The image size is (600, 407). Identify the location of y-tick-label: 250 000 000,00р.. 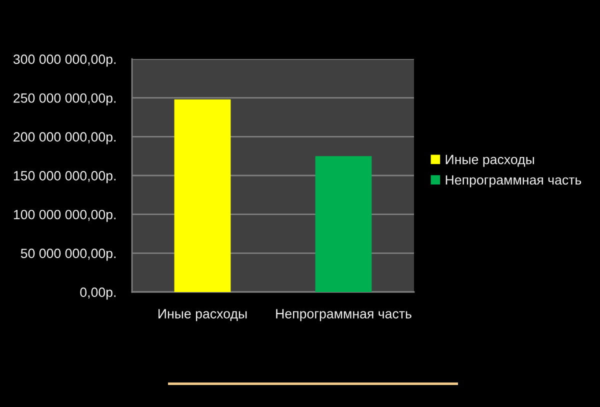
(65, 99).